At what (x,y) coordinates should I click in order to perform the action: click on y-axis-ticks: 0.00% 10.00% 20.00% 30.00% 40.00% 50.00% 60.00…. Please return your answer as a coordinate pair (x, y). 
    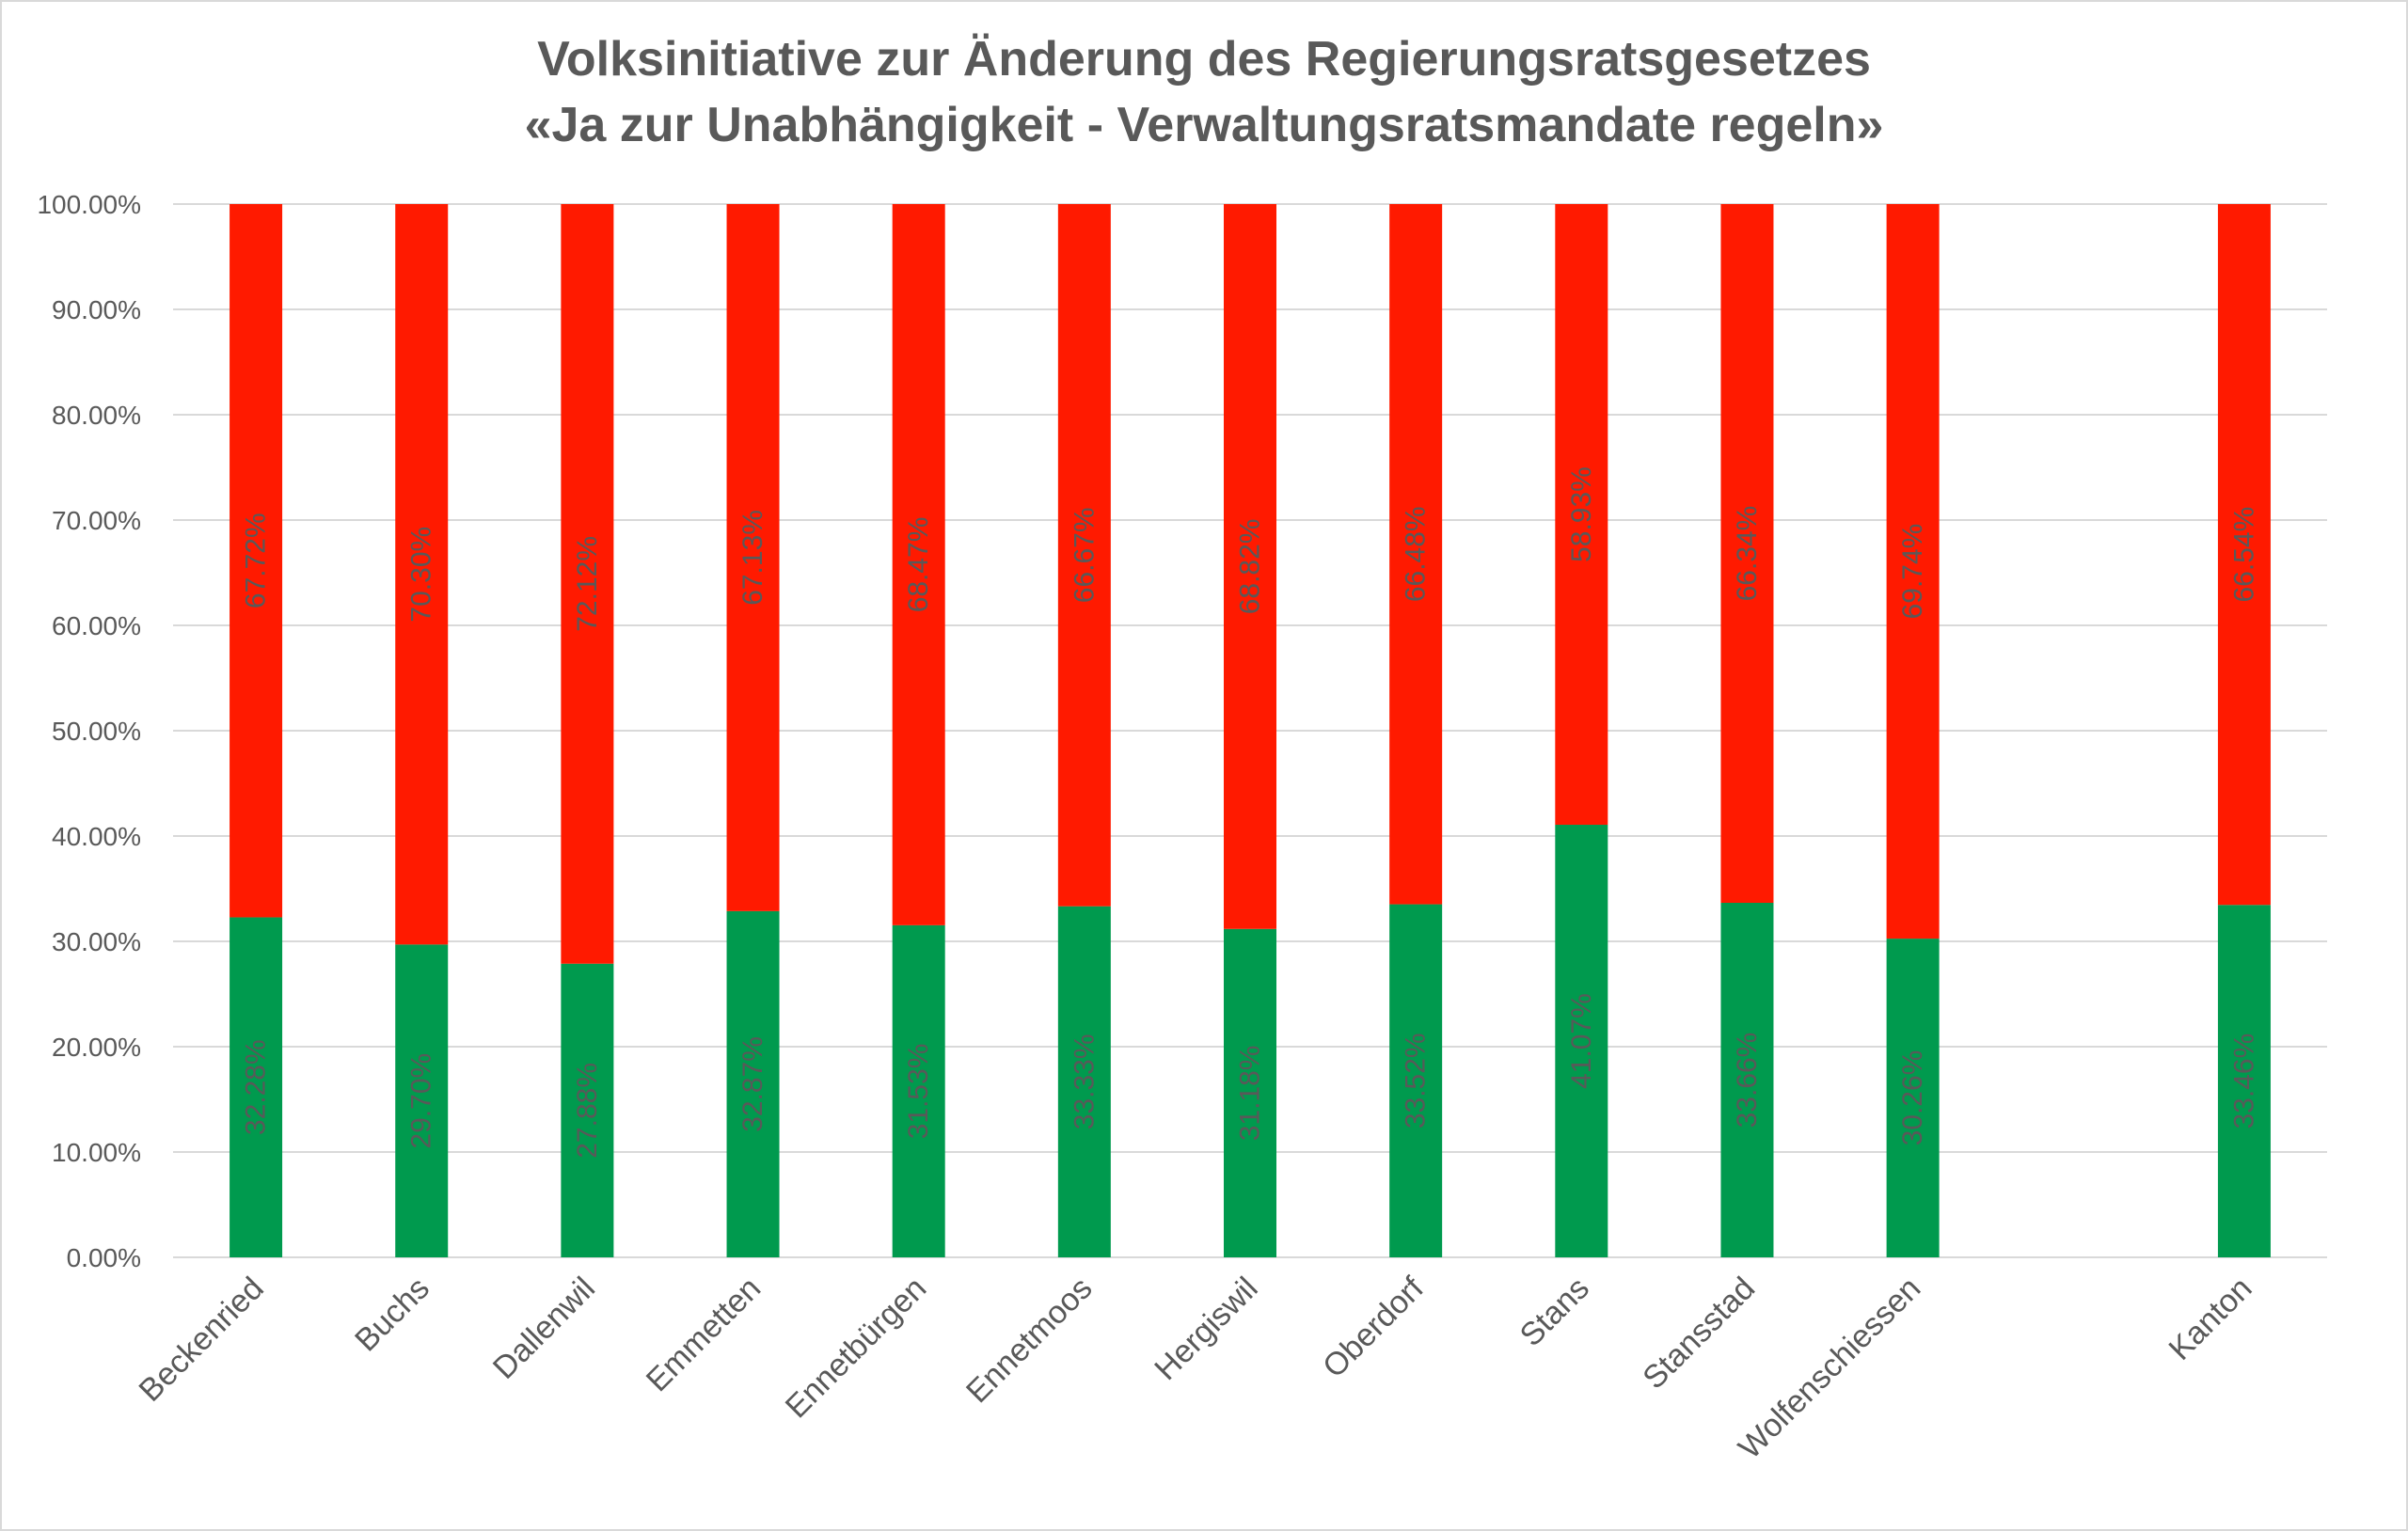
    Looking at the image, I should click on (89, 731).